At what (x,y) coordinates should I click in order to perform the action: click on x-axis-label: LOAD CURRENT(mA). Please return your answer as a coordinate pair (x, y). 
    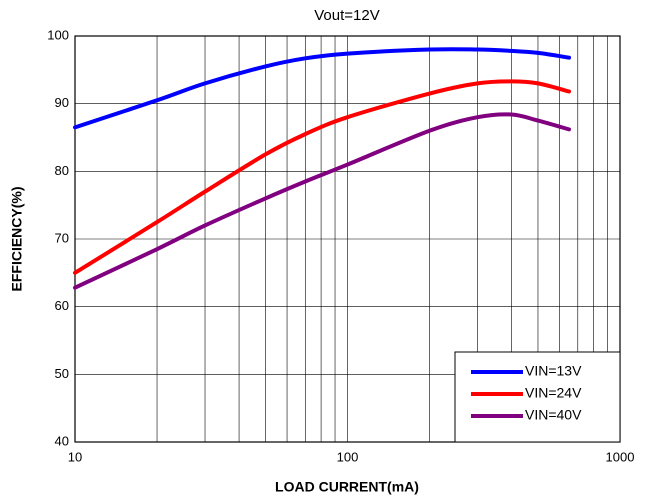
    Looking at the image, I should click on (347, 487).